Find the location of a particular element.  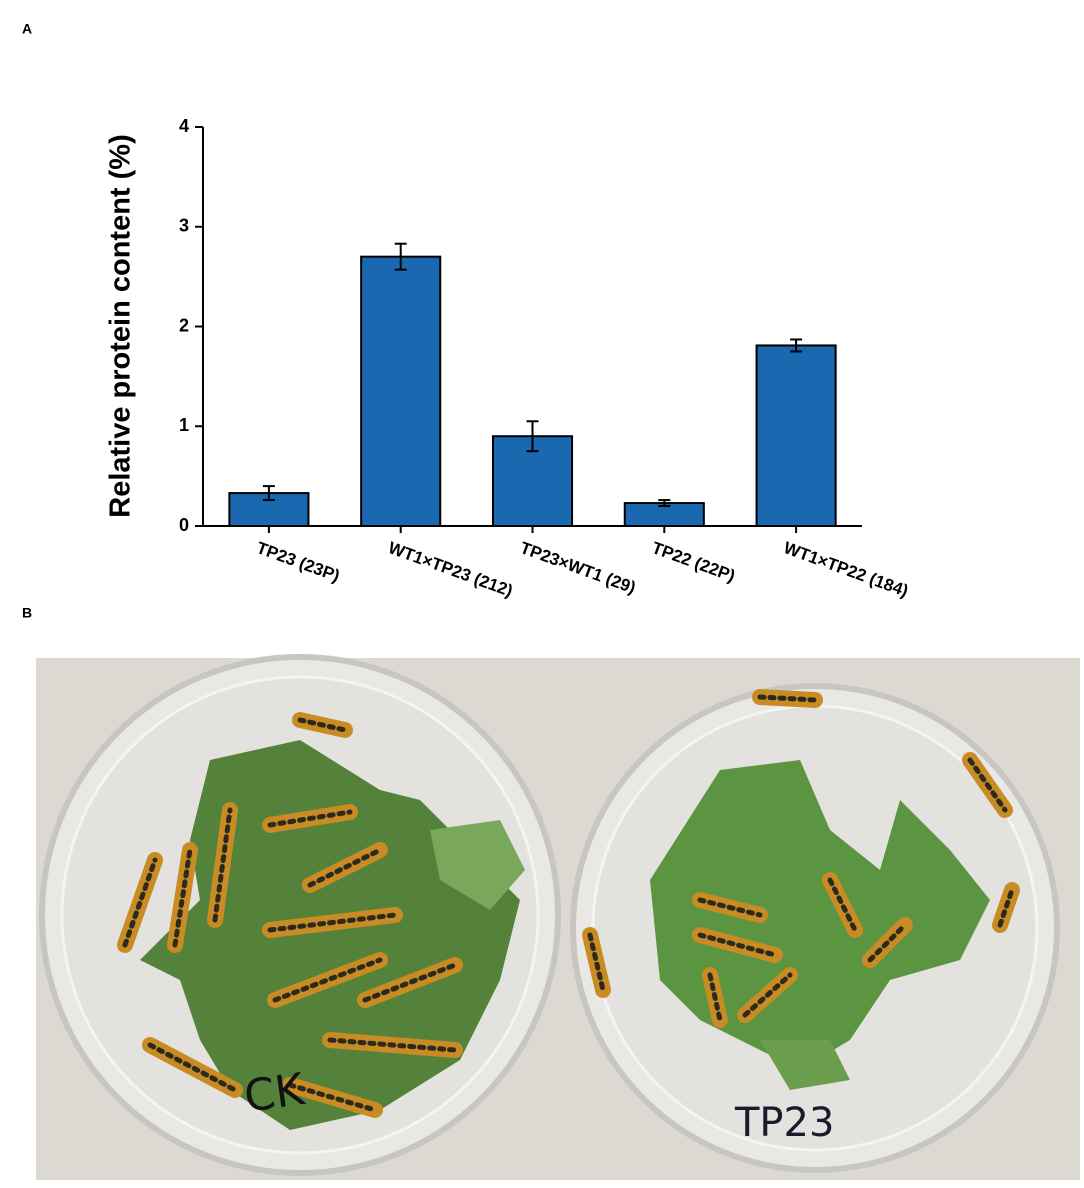

x-tick-label: WT1×TP23 (212) is located at coordinates (450, 569).